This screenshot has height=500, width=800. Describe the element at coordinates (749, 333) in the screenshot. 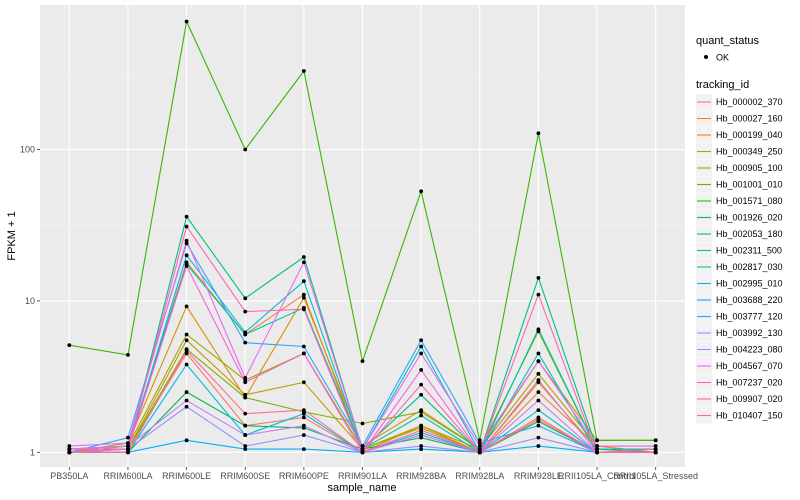

I see `legend-label: Hb_003992_130` at that location.